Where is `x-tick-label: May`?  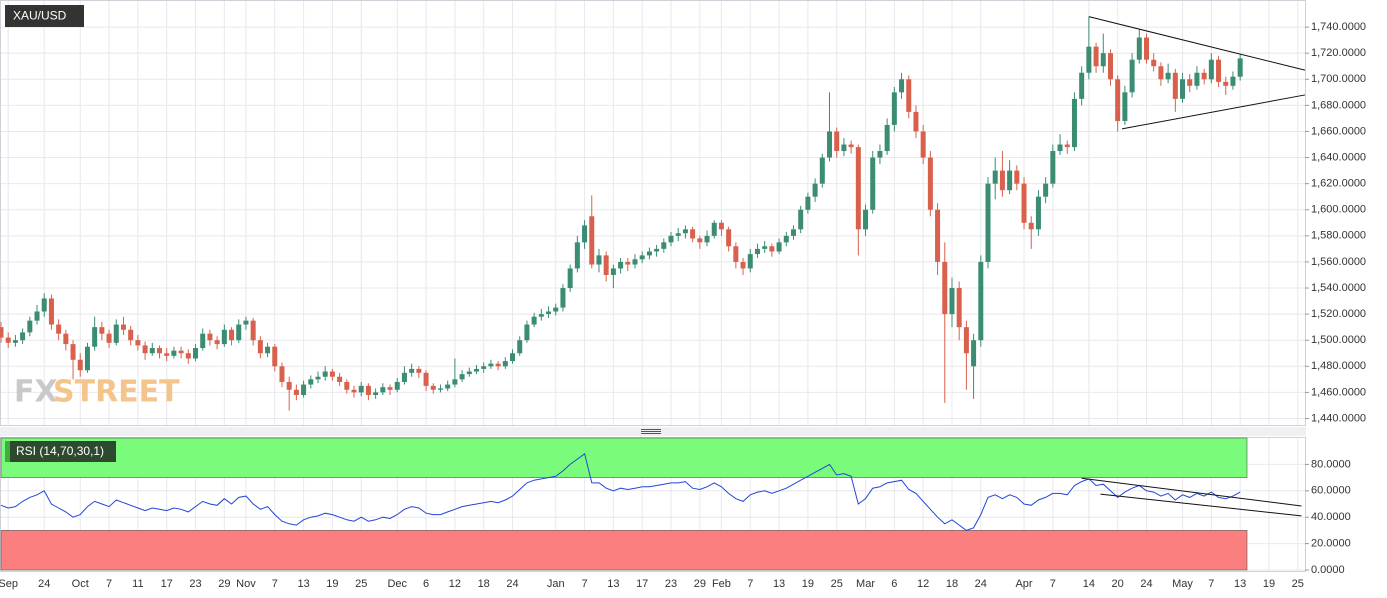
x-tick-label: May is located at coordinates (1182, 584).